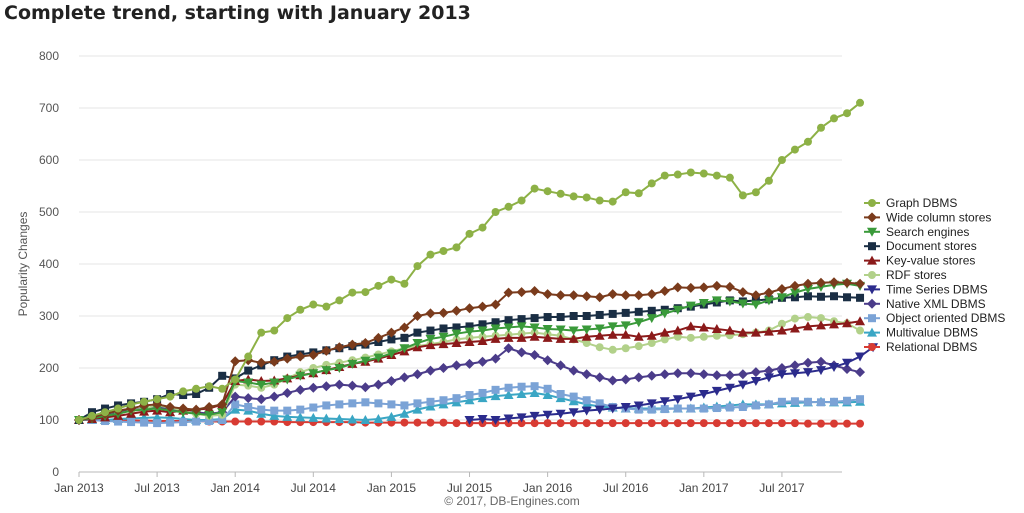 This screenshot has width=1024, height=513. What do you see at coordinates (919, 261) in the screenshot?
I see `legend-item: Key-value stores` at bounding box center [919, 261].